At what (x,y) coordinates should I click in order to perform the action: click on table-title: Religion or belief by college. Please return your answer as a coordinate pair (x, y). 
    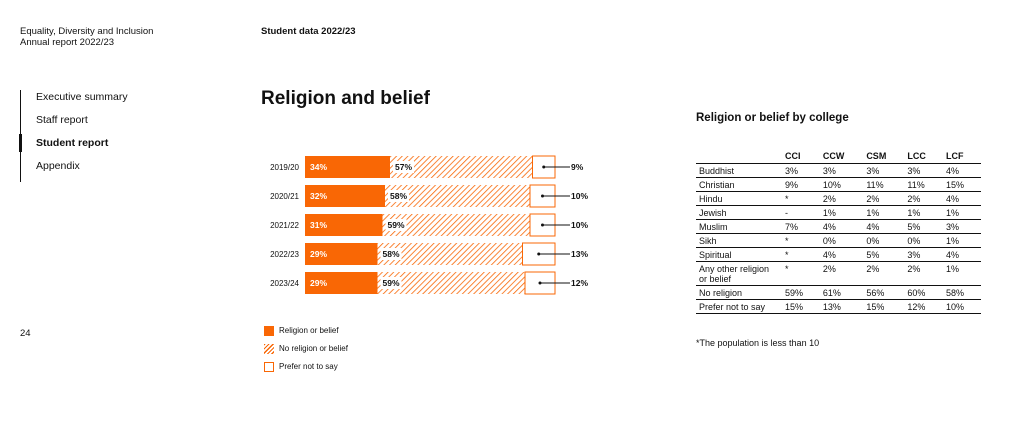
    Looking at the image, I should click on (772, 118).